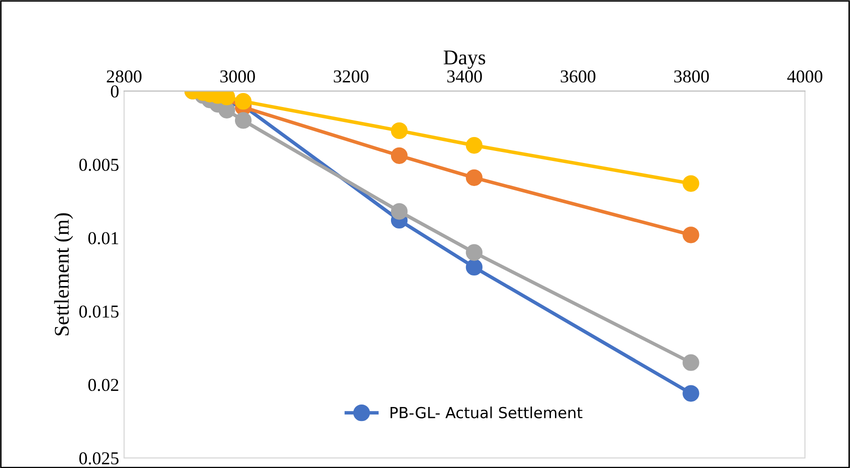  What do you see at coordinates (114, 91) in the screenshot?
I see `y-tick-label: 0` at bounding box center [114, 91].